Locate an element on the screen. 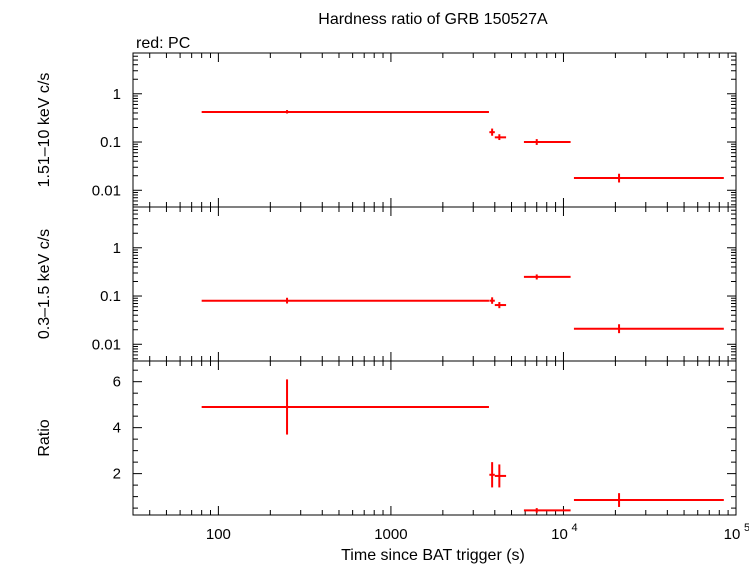 This screenshot has width=749, height=566. x-tick-label-exponent: 4 is located at coordinates (574, 528).